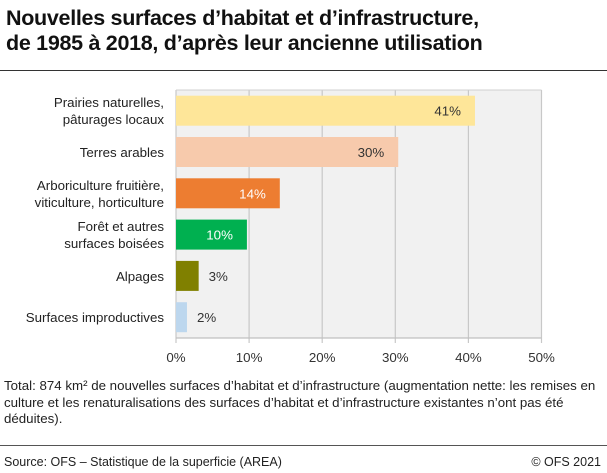 The width and height of the screenshot is (607, 473). What do you see at coordinates (114, 243) in the screenshot?
I see `category-label: surfaces boisées` at bounding box center [114, 243].